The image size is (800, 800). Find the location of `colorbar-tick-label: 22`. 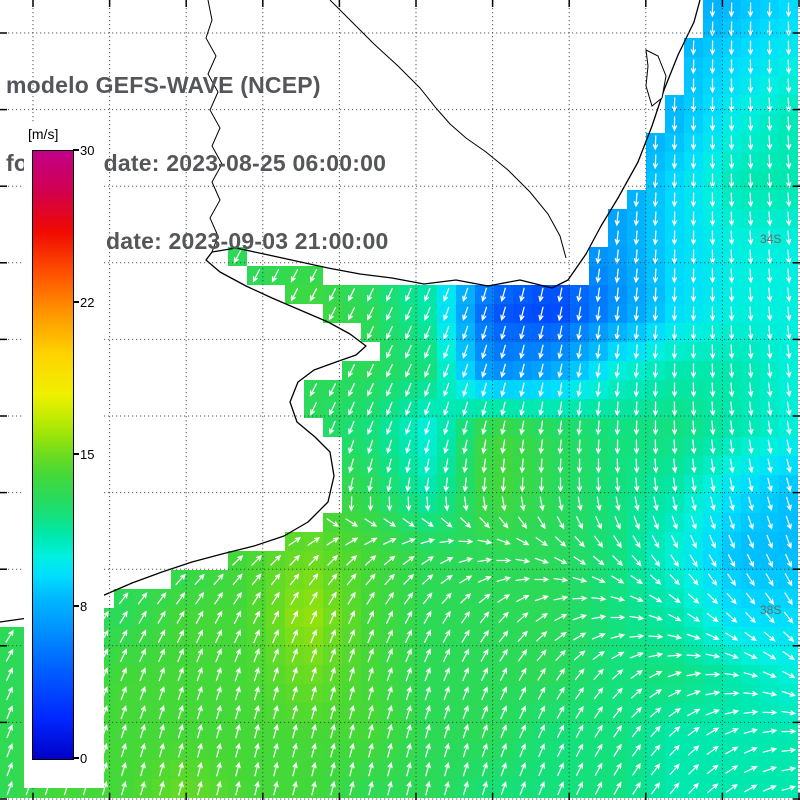

colorbar-tick-label: 22 is located at coordinates (87, 302).